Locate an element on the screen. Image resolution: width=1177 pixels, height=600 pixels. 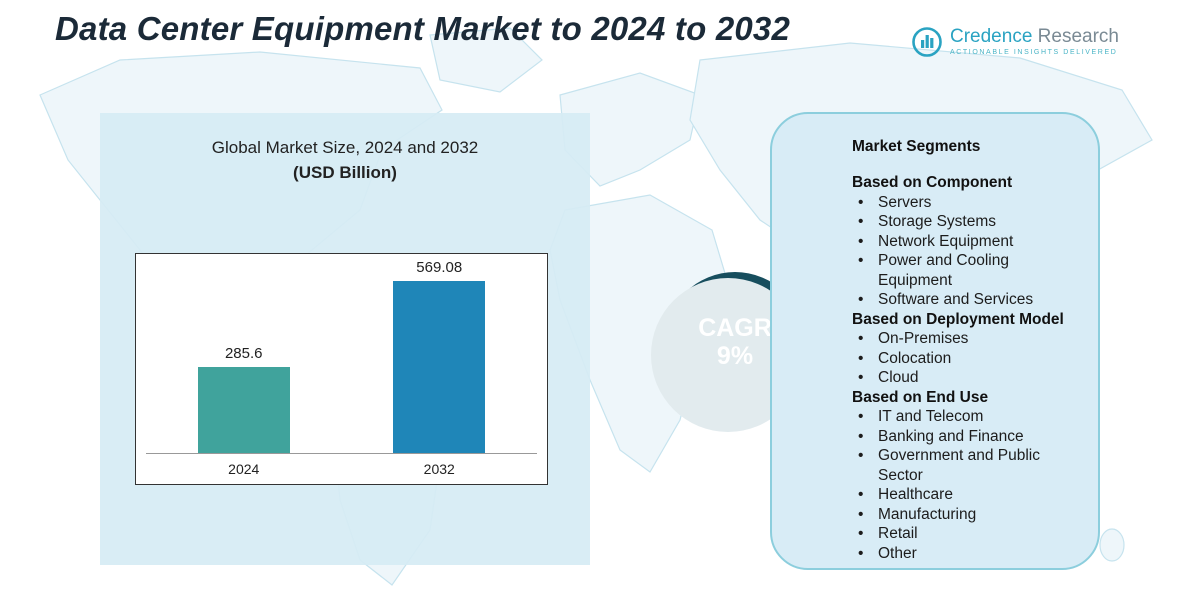
chart-subtitle-text: (USD Billion) is located at coordinates (345, 172).